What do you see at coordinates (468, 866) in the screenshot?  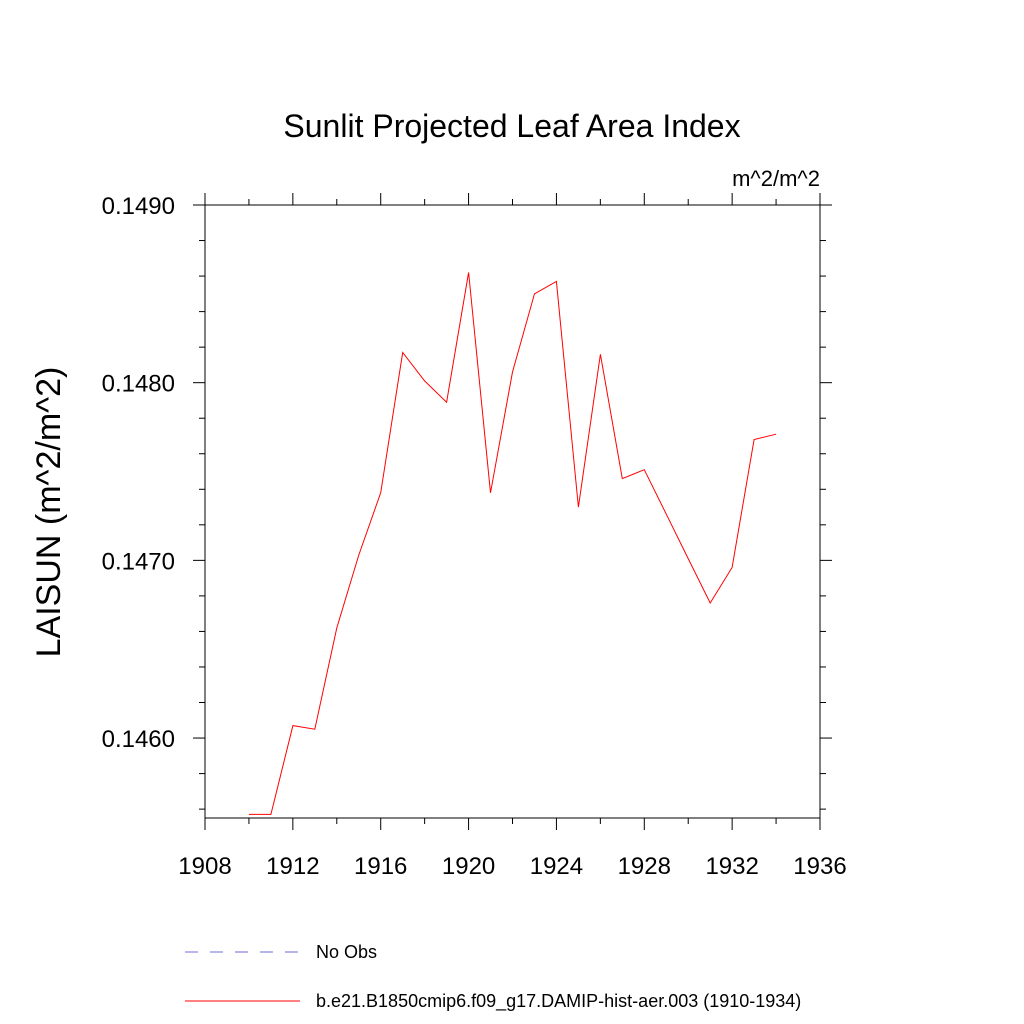 I see `x-tick-label: 1920` at bounding box center [468, 866].